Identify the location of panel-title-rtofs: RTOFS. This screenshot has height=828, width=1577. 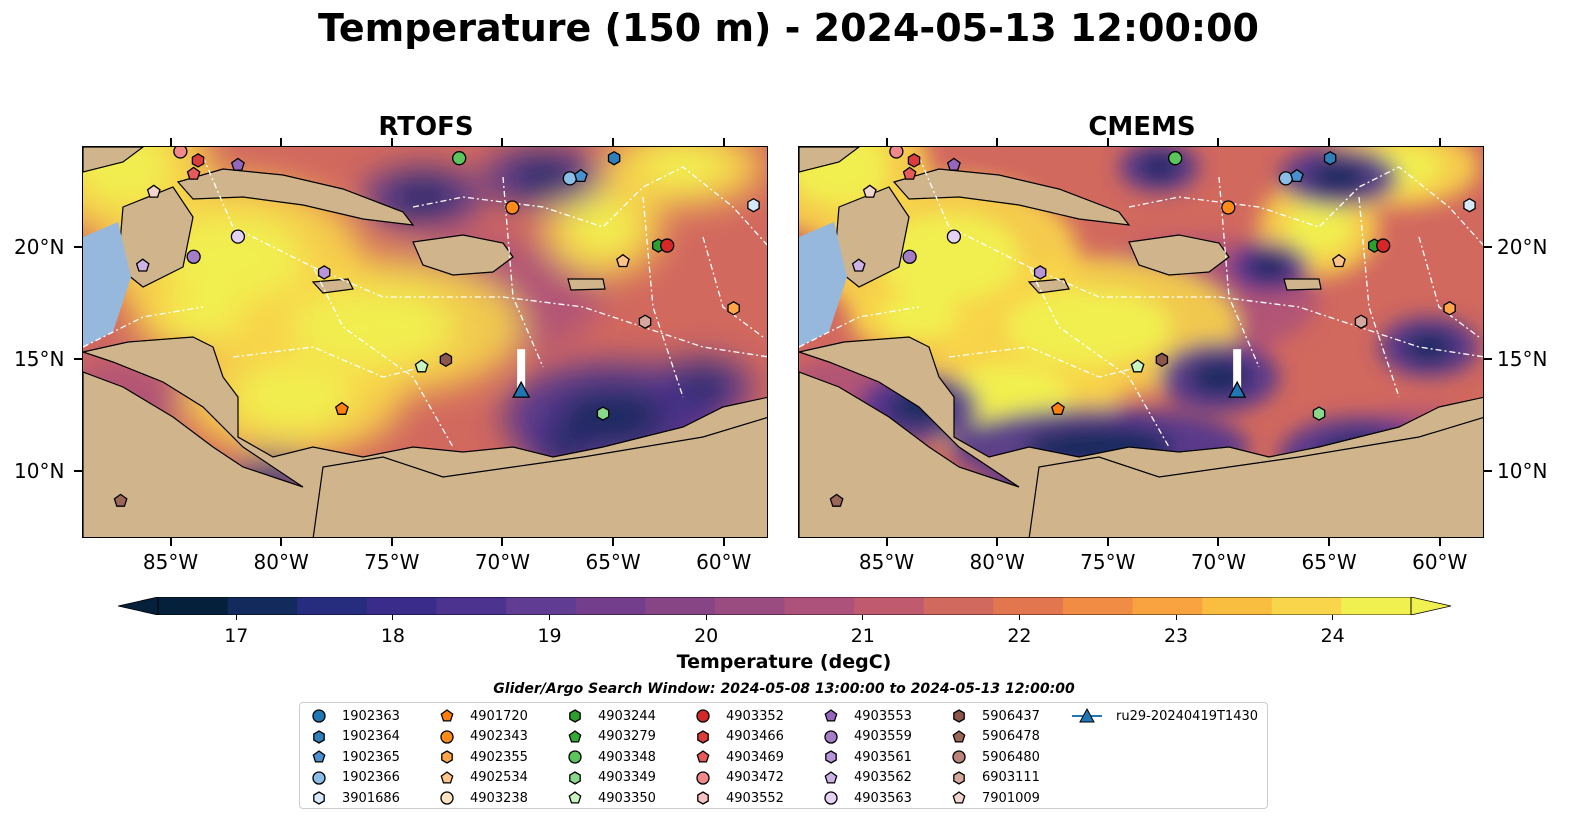
(426, 127).